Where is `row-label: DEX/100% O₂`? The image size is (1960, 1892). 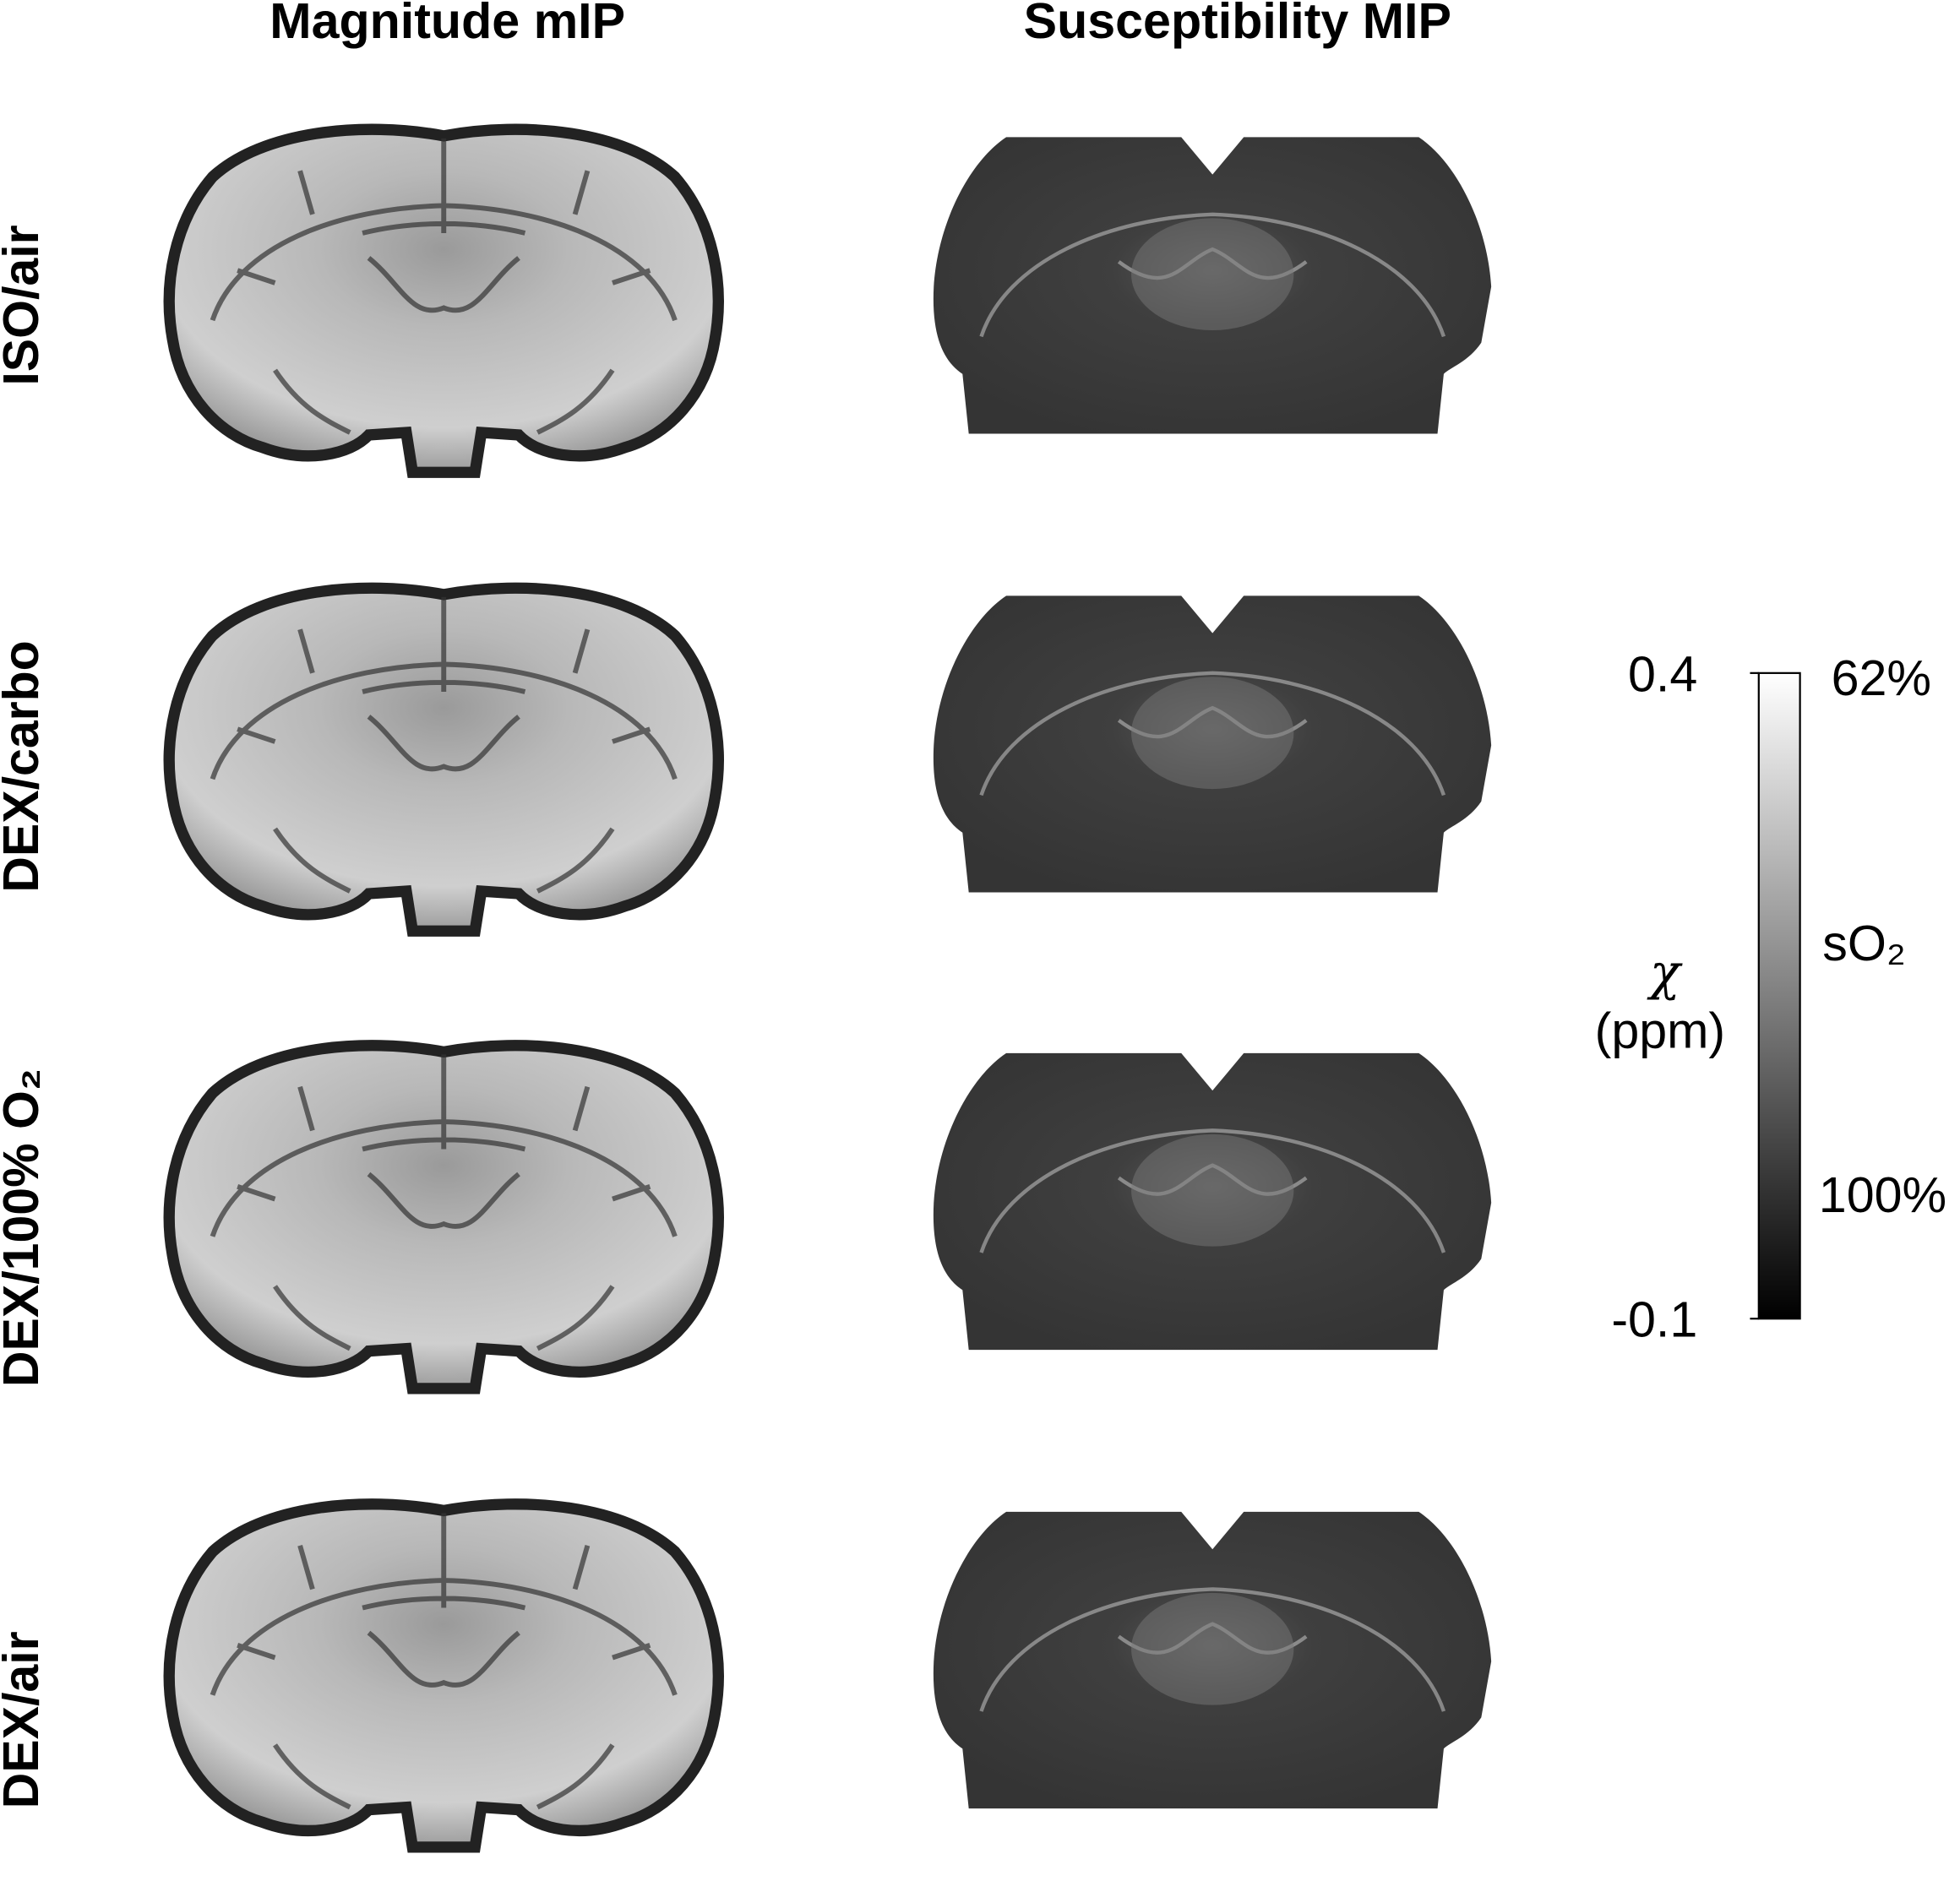 row-label: DEX/100% O₂ is located at coordinates (24, 1227).